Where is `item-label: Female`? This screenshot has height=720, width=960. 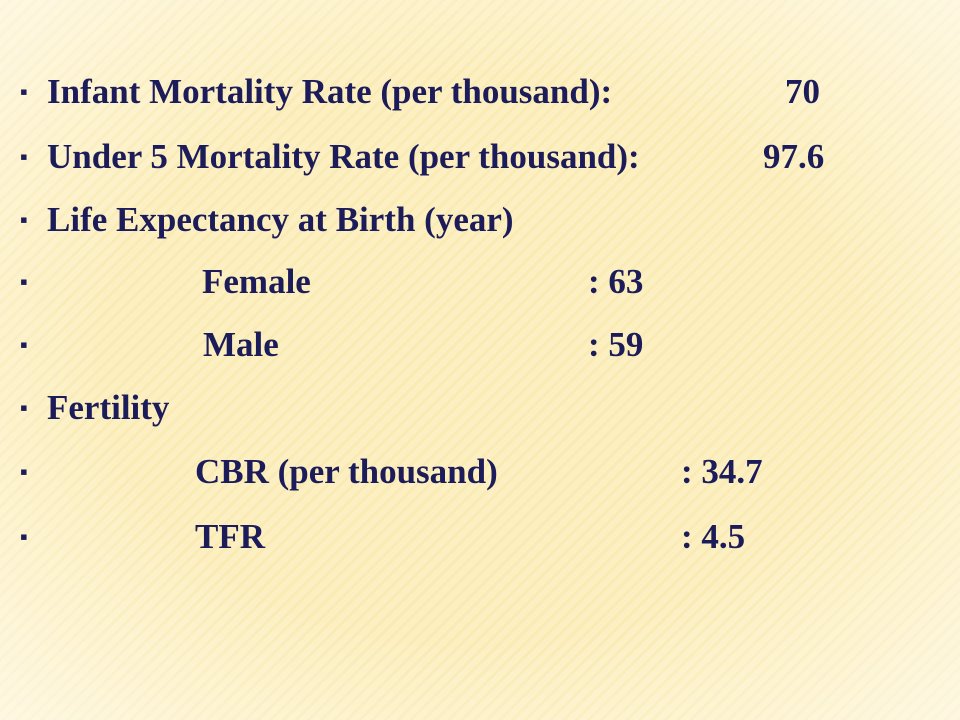
item-label: Female is located at coordinates (256, 281).